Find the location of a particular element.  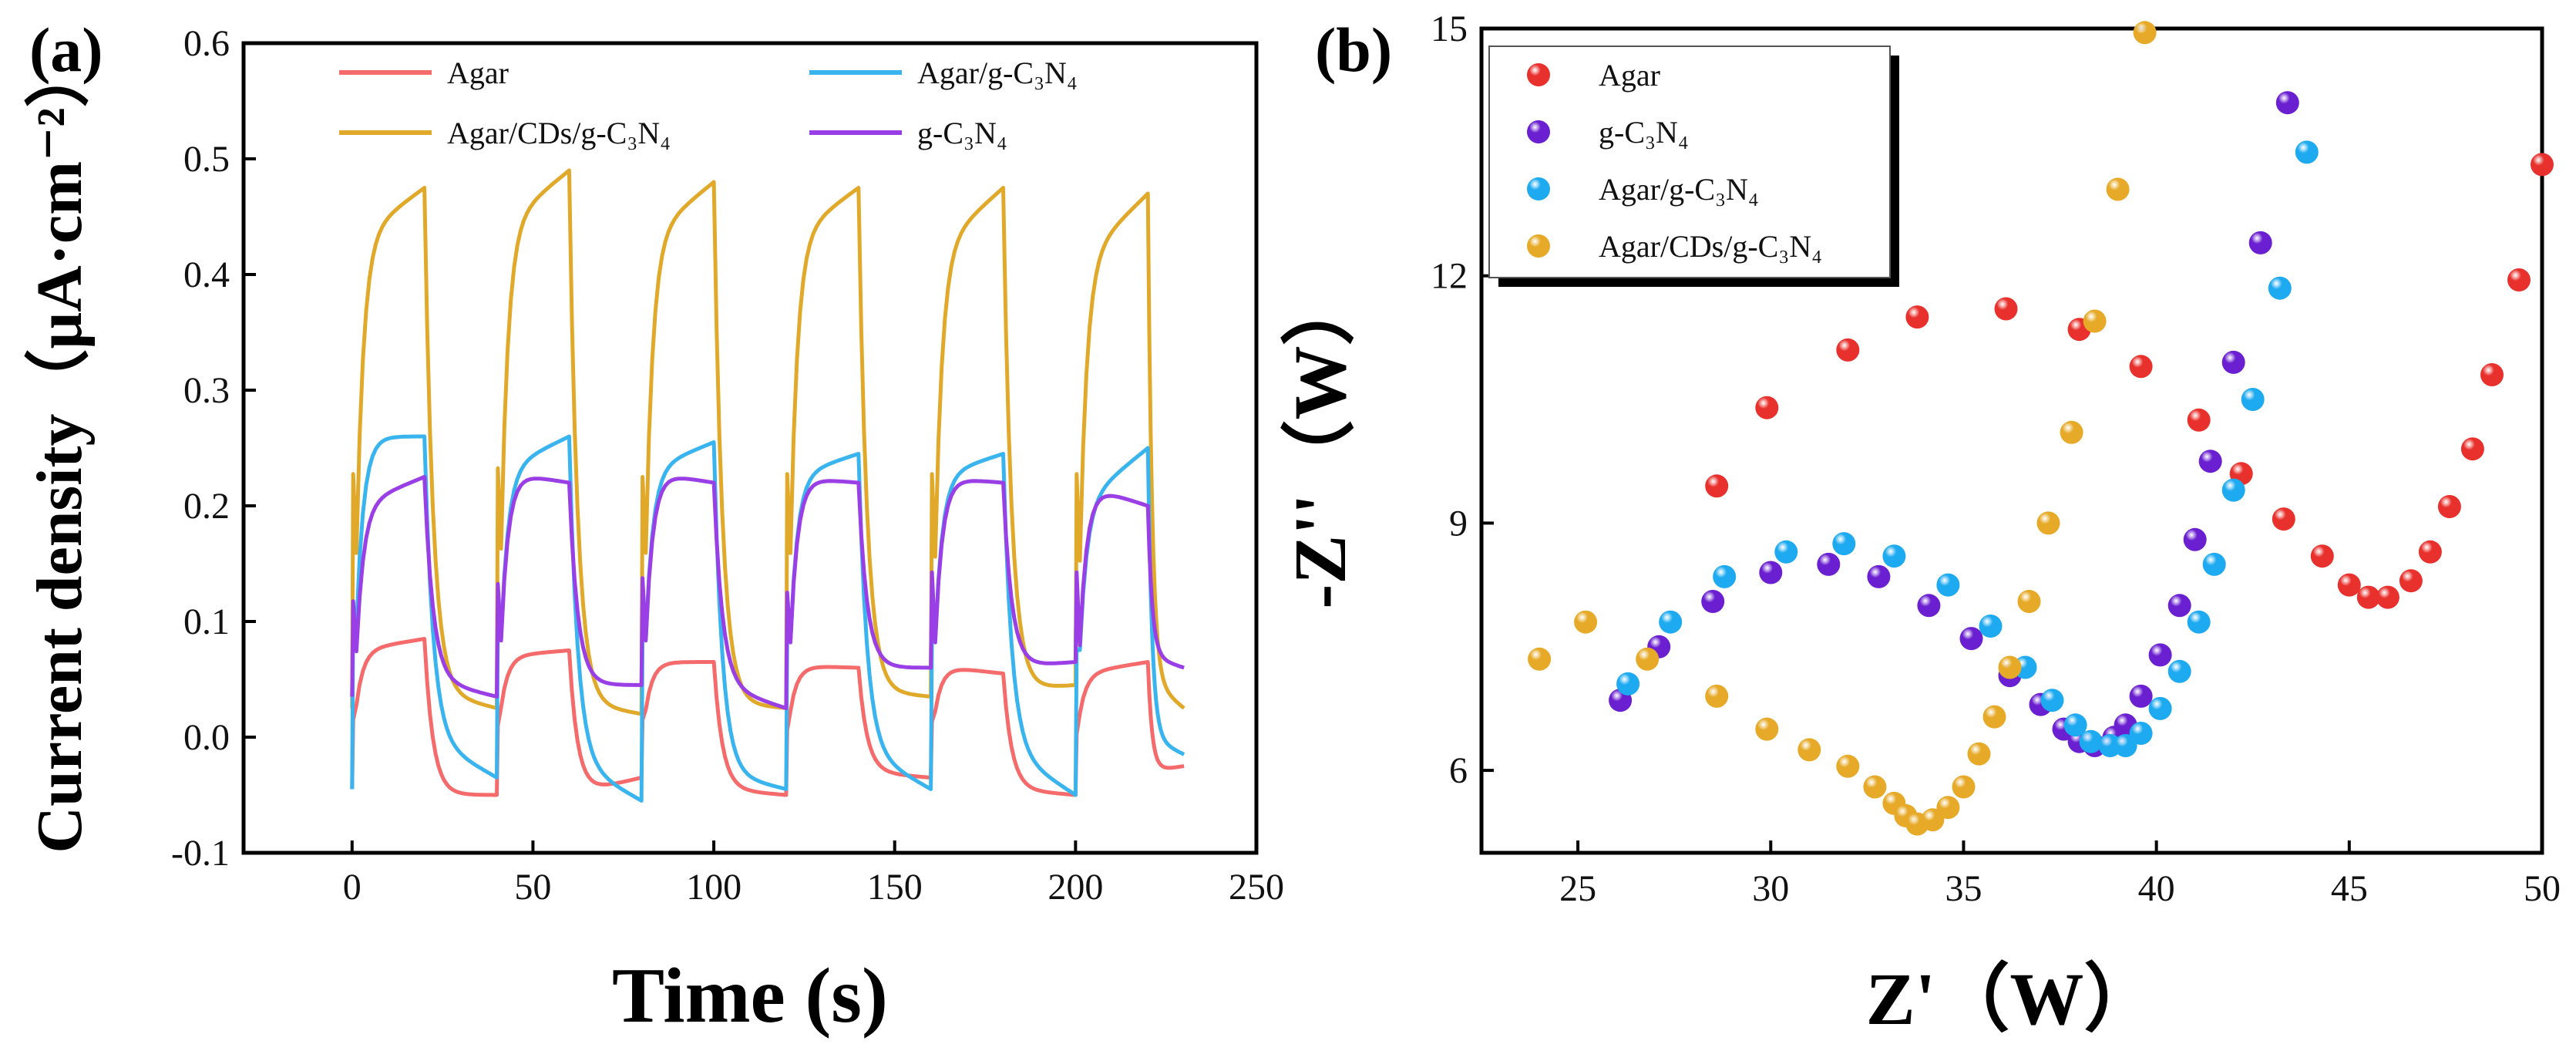

panel-a-xlabel: Time (s) is located at coordinates (750, 995).